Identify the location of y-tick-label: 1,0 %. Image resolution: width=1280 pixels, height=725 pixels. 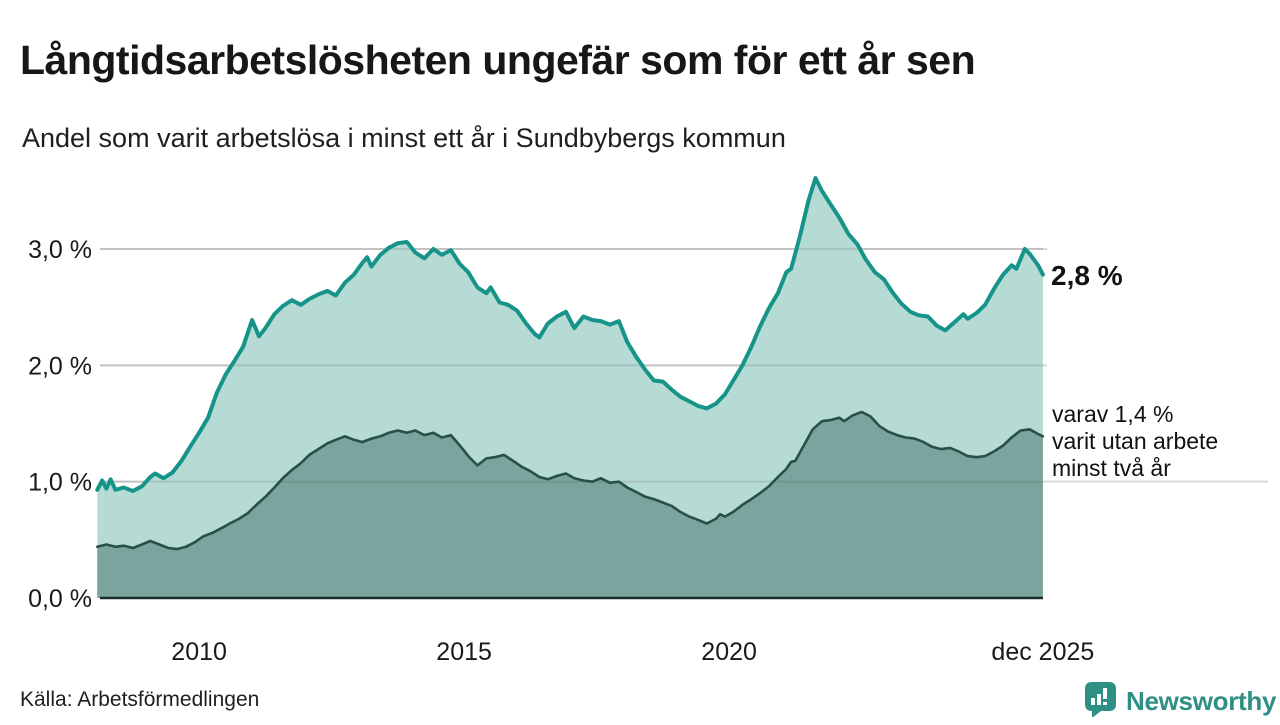
(60, 483).